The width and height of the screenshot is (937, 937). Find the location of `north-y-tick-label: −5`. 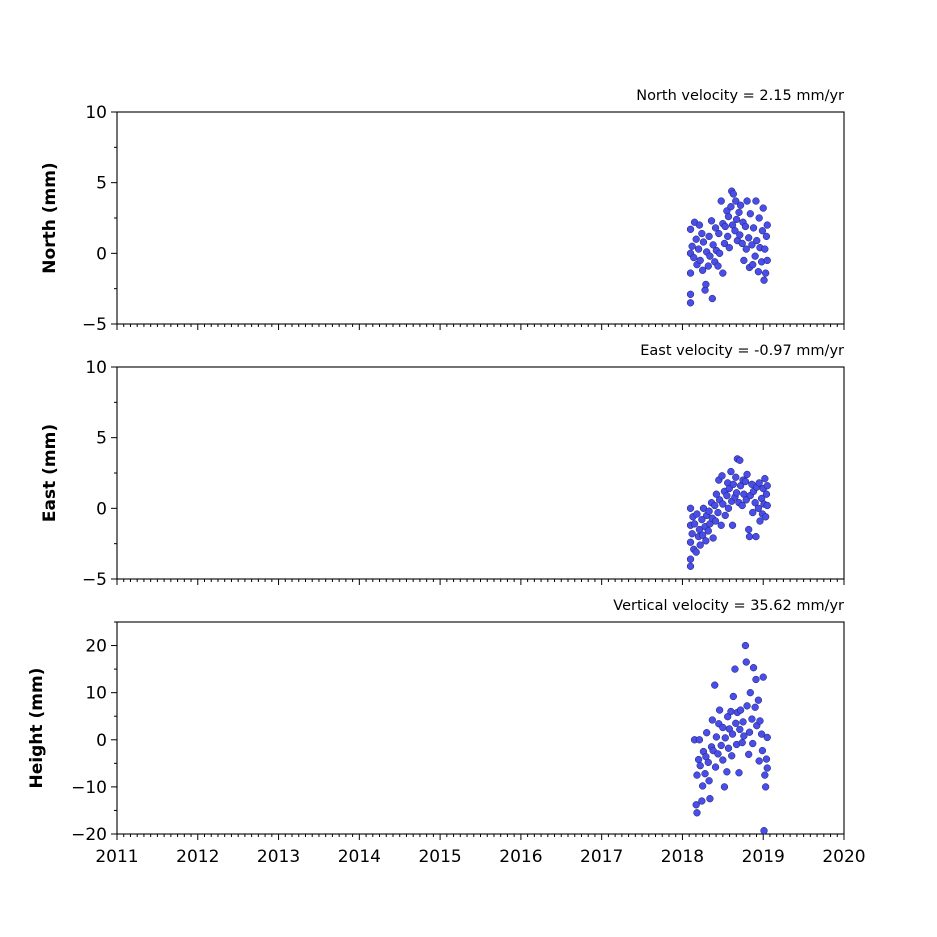

north-y-tick-label: −5 is located at coordinates (94, 325).